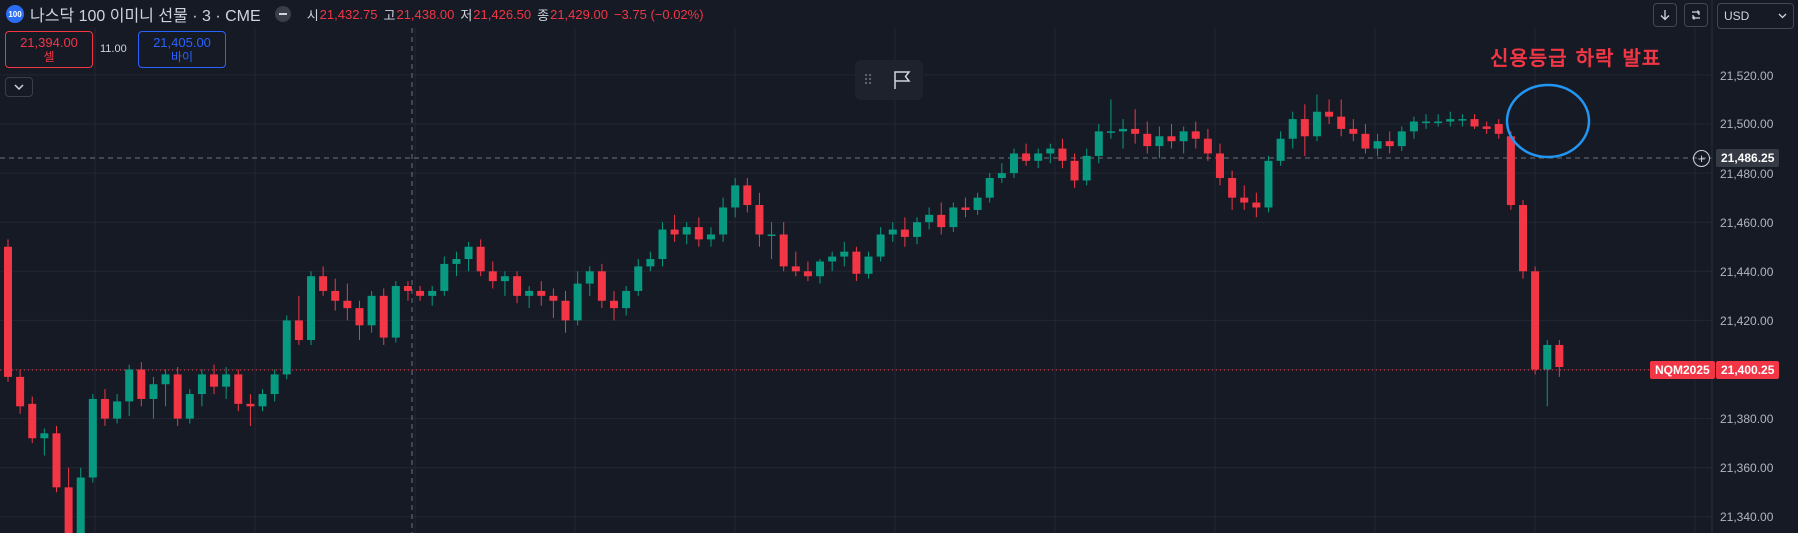 The image size is (1798, 533). I want to click on add-alert-icon: +, so click(1701, 158).